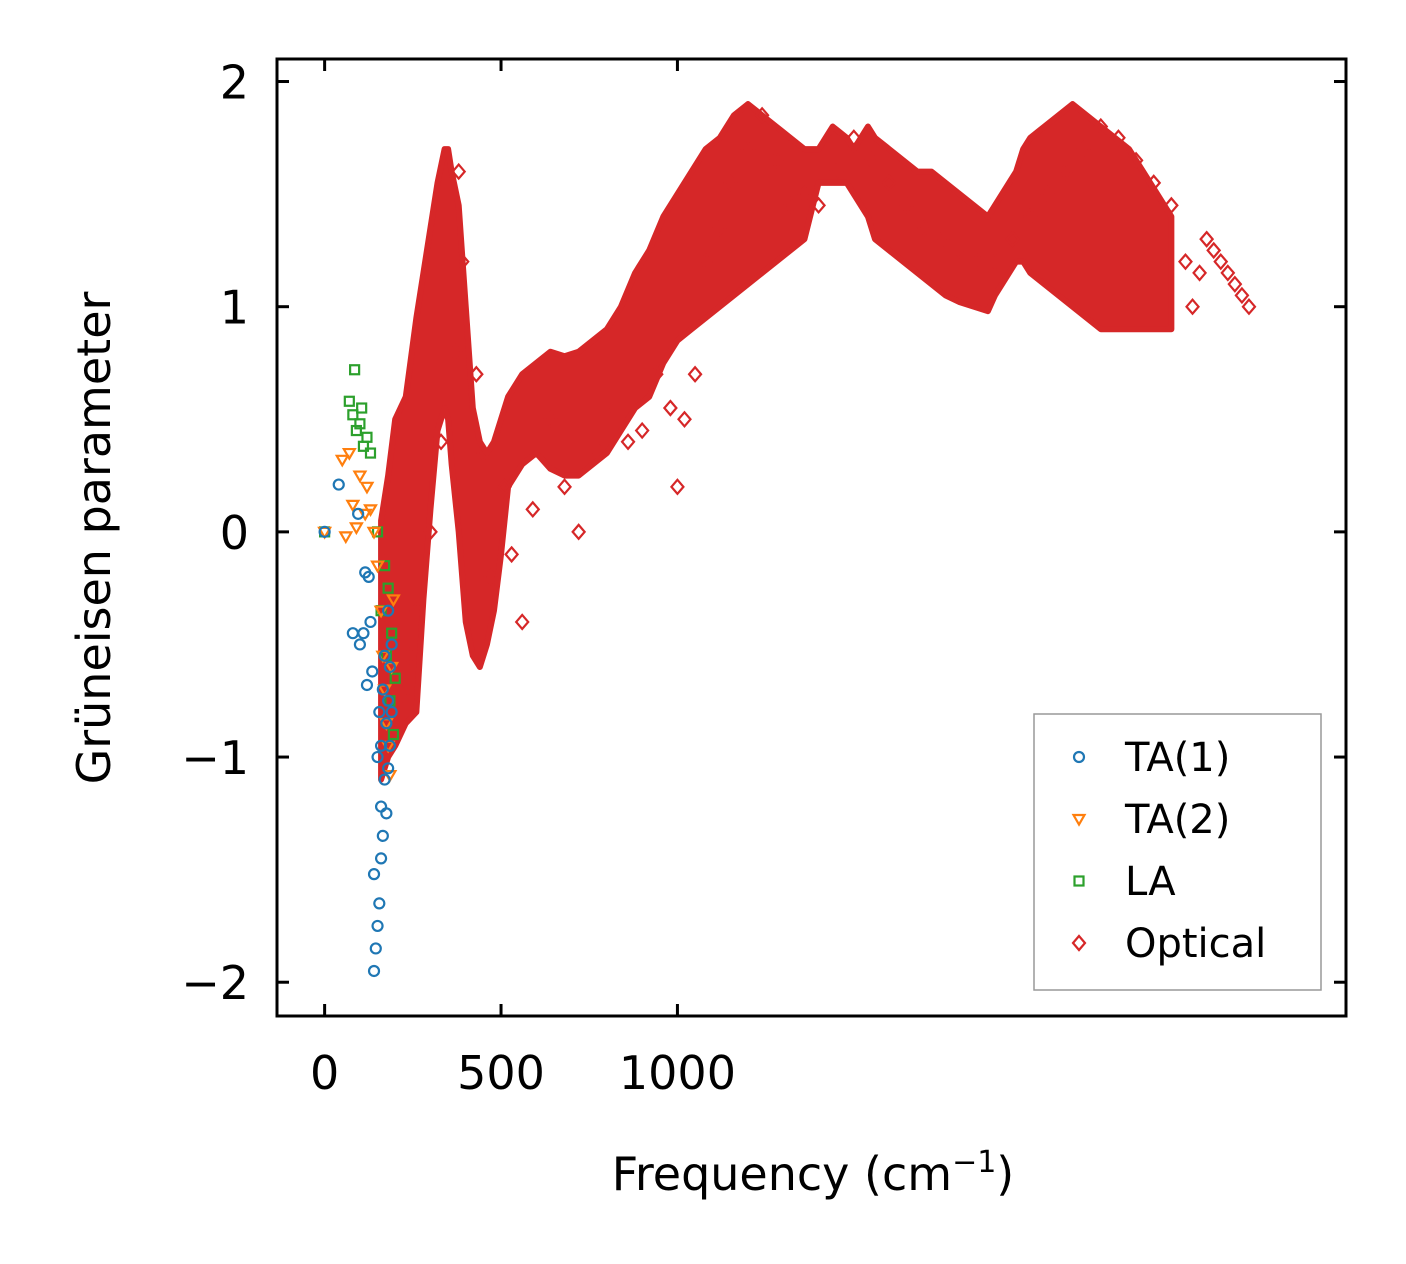 This screenshot has height=1264, width=1406. I want to click on y-tick-label: 0, so click(234, 533).